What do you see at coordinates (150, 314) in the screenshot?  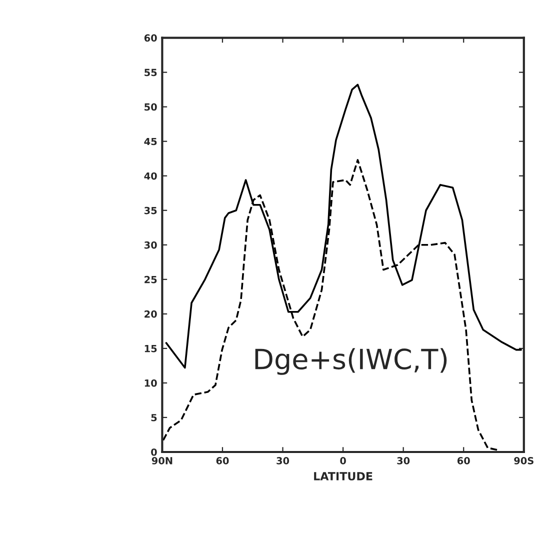 I see `y-tick-label: 20` at bounding box center [150, 314].